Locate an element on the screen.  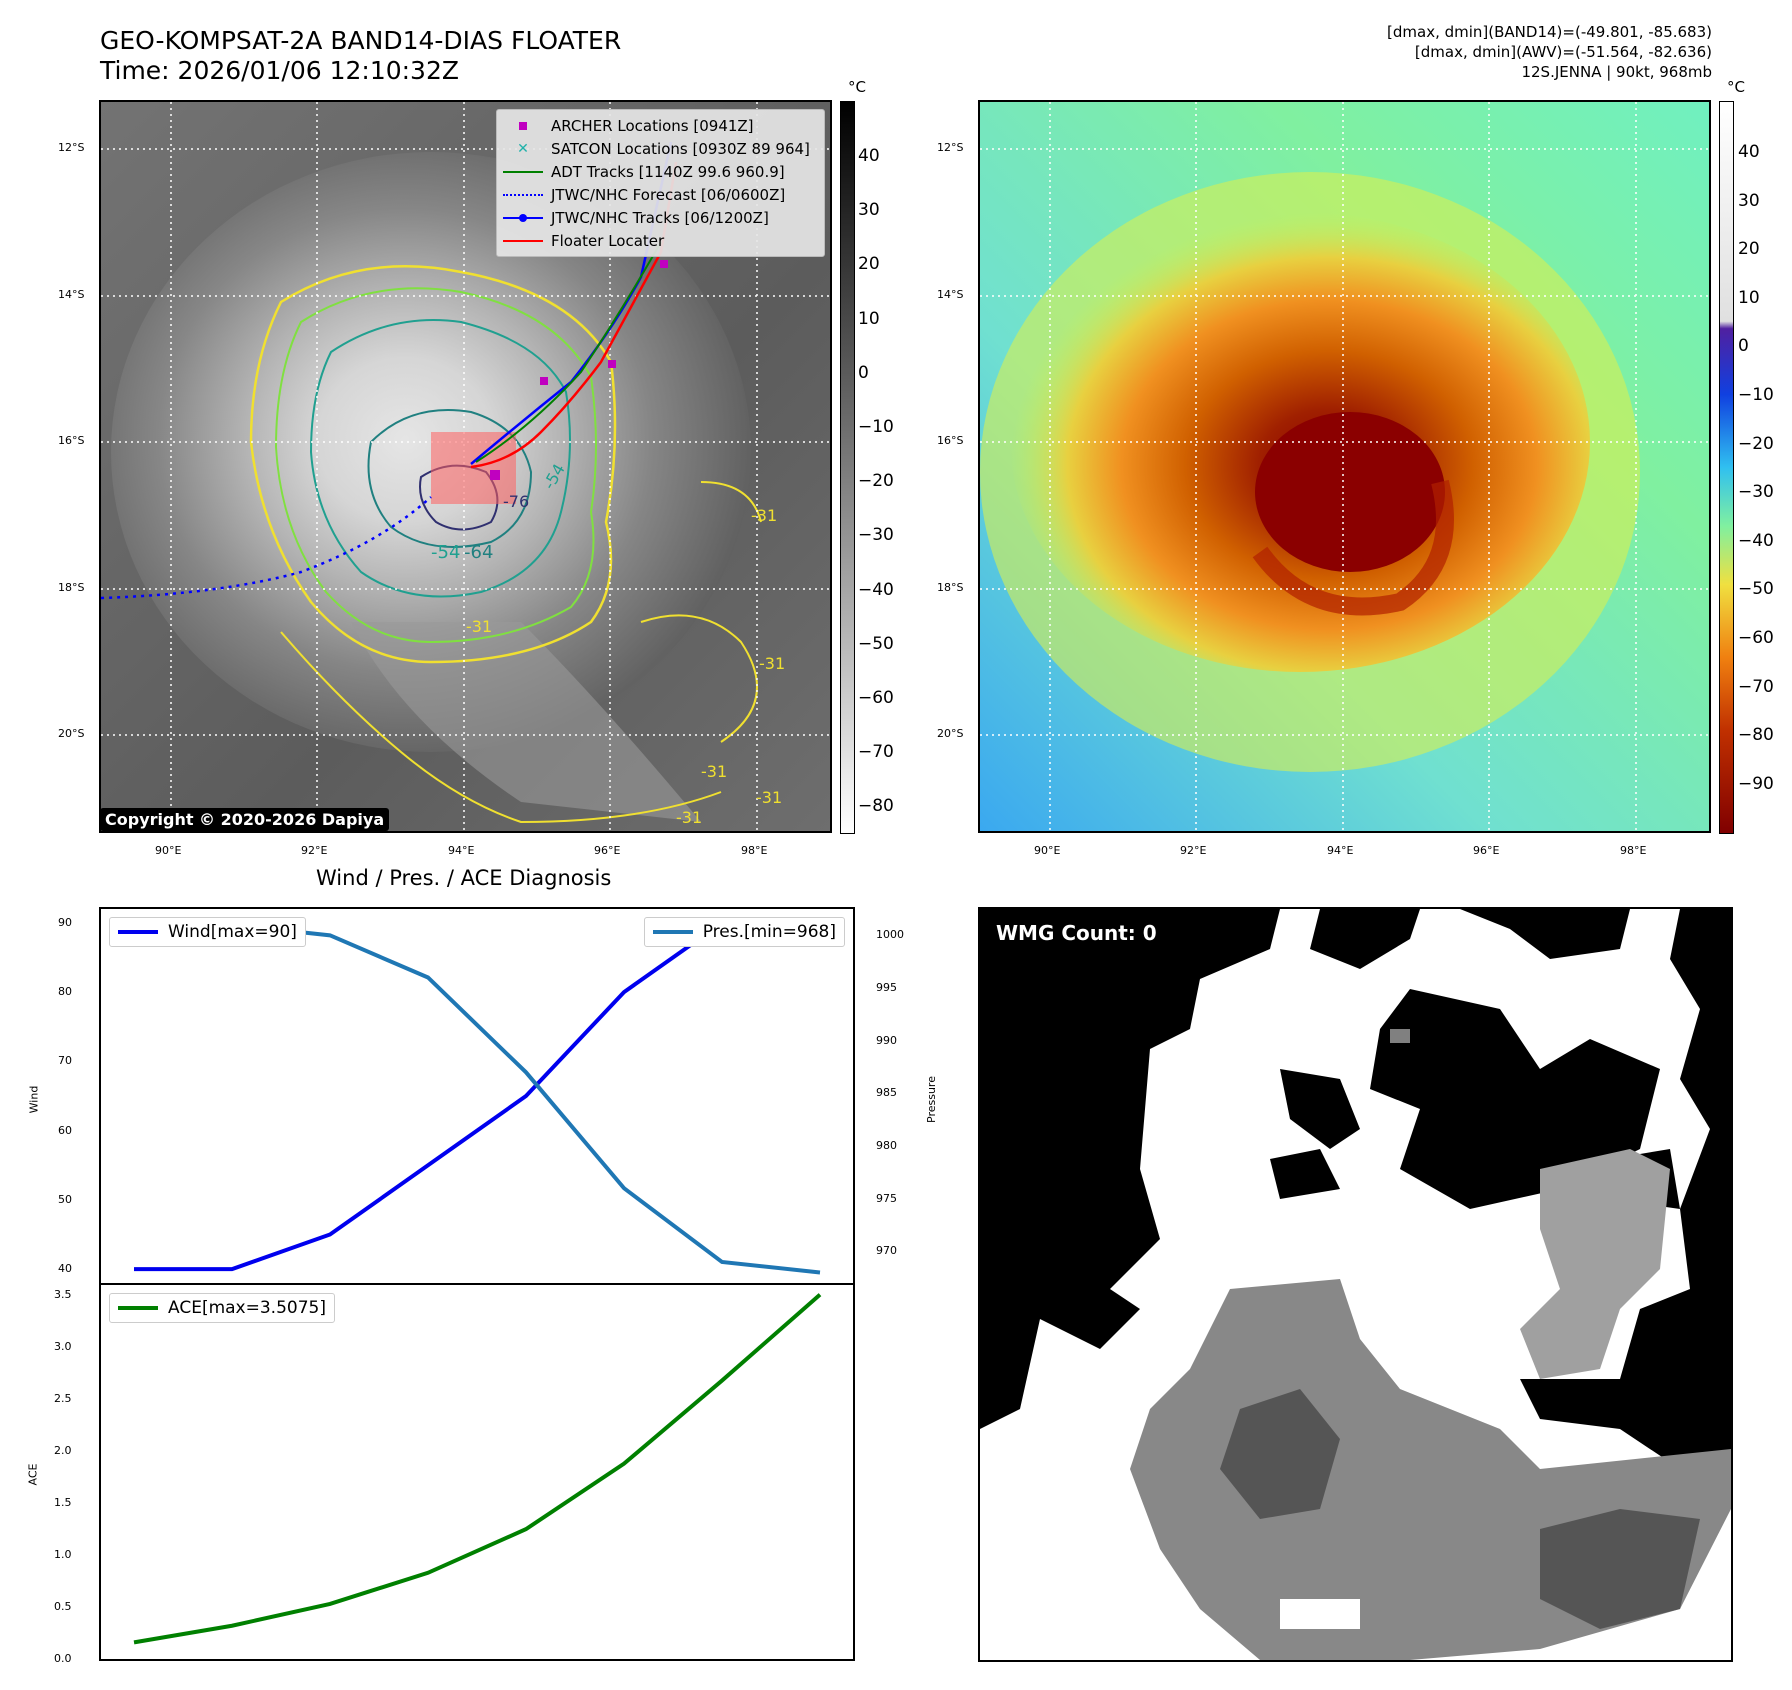
colorbar-gray-unit: °C is located at coordinates (857, 87).